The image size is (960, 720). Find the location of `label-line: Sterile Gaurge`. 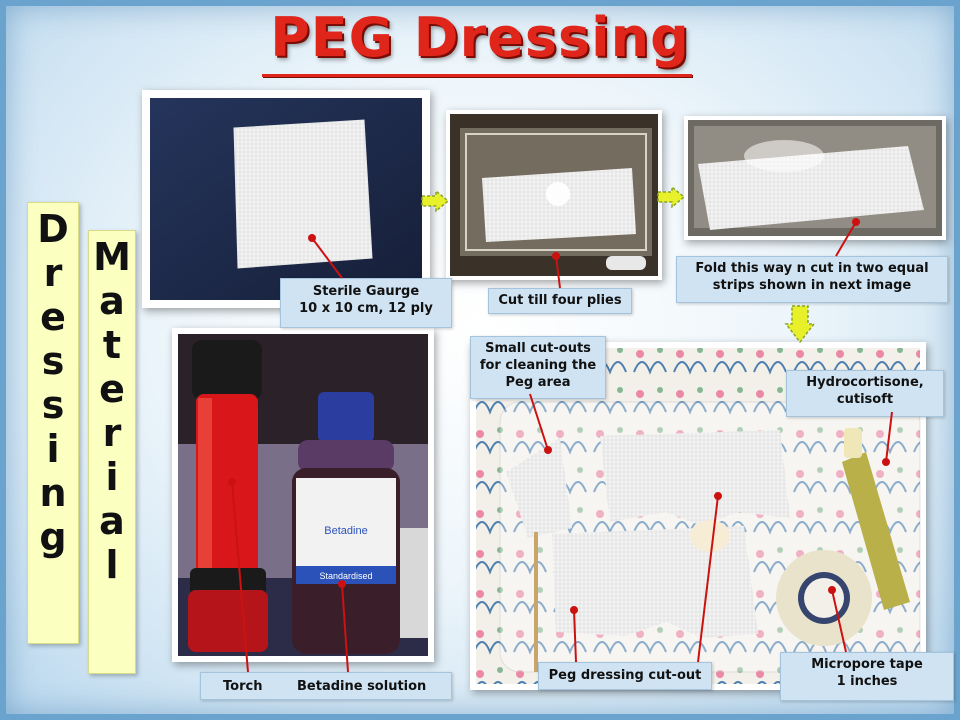

label-line: Sterile Gaurge is located at coordinates (366, 291).